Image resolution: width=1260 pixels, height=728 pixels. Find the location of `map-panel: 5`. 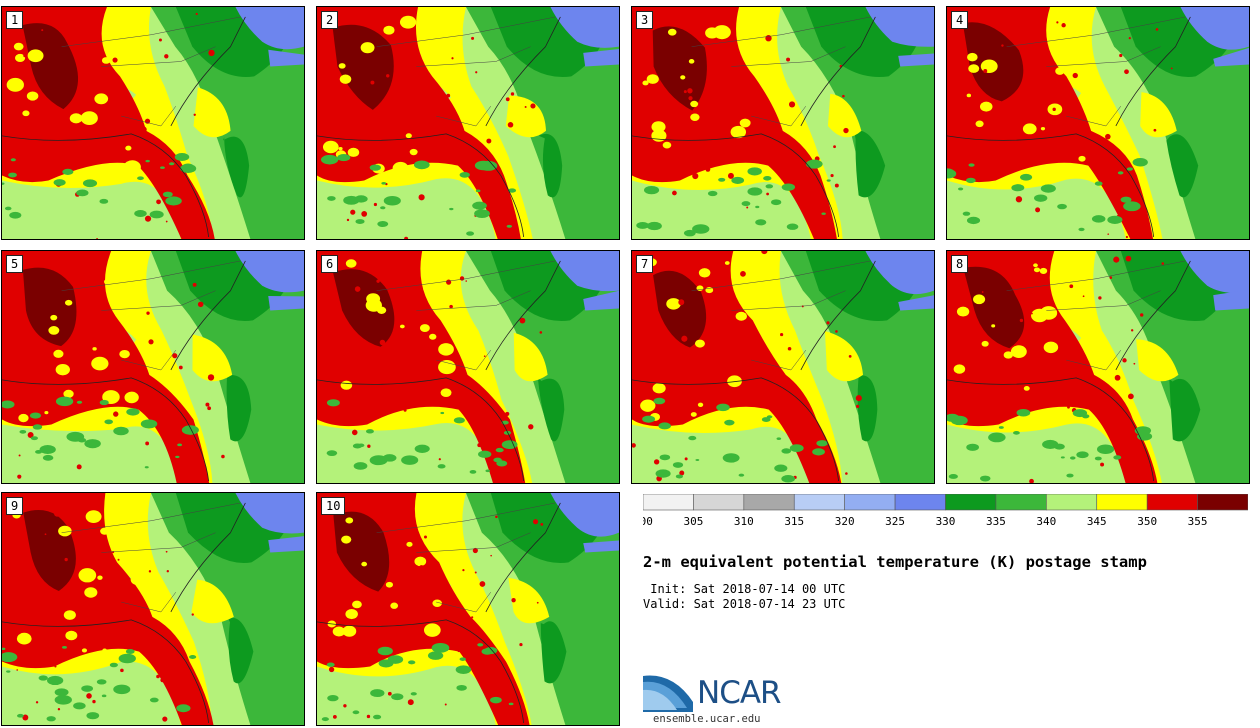

map-panel: 5 is located at coordinates (153, 367).